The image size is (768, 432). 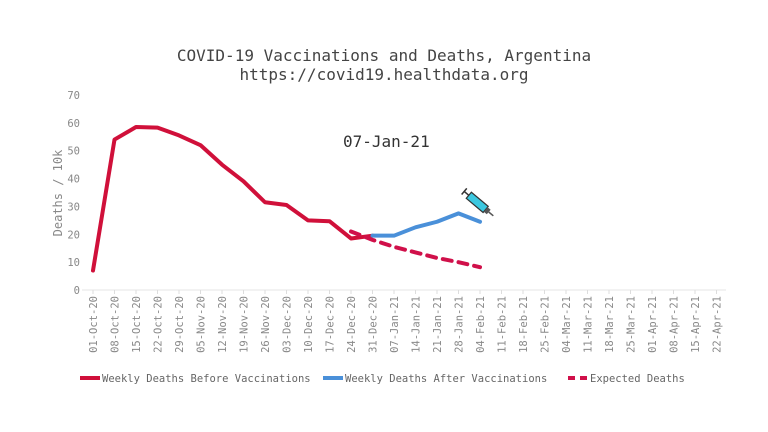 What do you see at coordinates (610, 324) in the screenshot?
I see `x-tick-label: 18-Mar-21` at bounding box center [610, 324].